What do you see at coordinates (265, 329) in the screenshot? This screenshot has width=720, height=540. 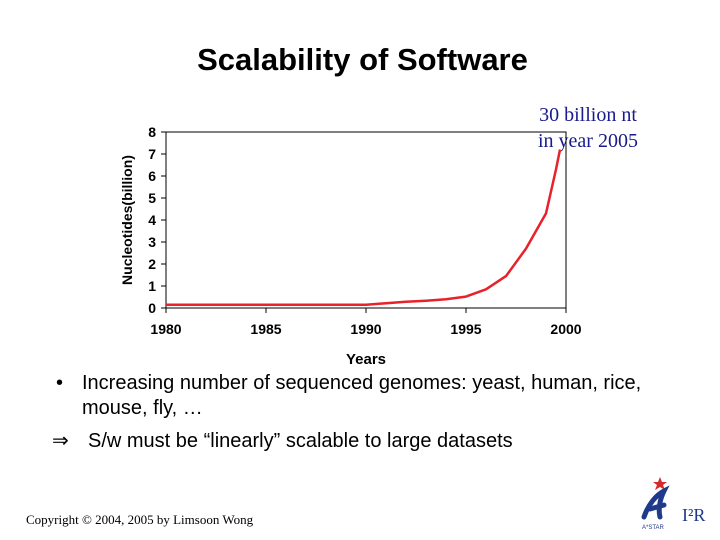 I see `x-tick-label: 1985` at bounding box center [265, 329].